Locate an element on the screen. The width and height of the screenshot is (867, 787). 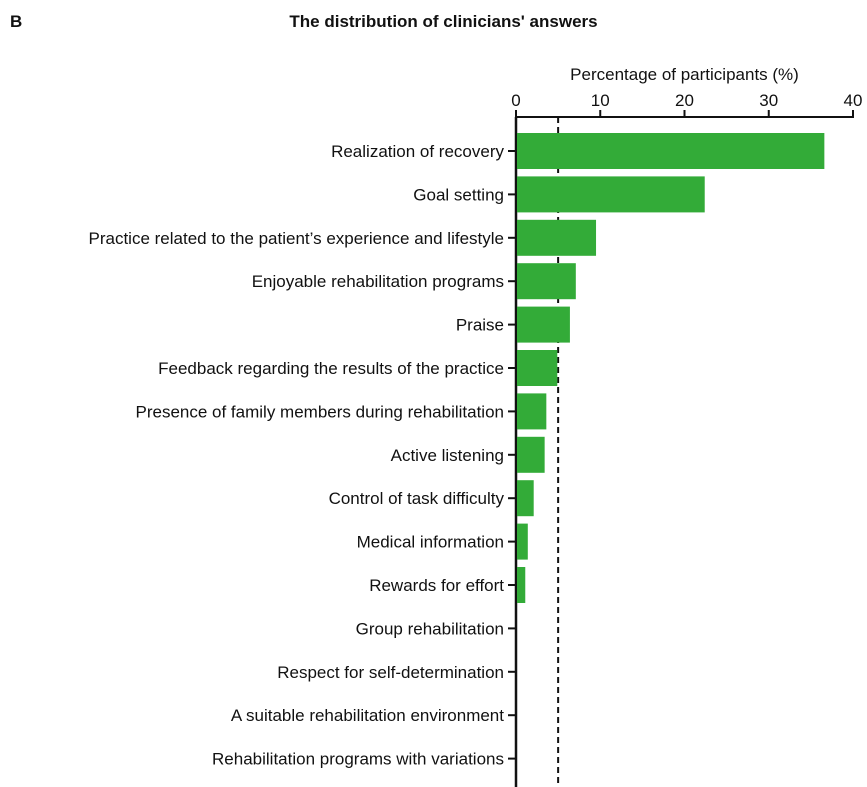
category-label: Respect for self-determination is located at coordinates (390, 672).